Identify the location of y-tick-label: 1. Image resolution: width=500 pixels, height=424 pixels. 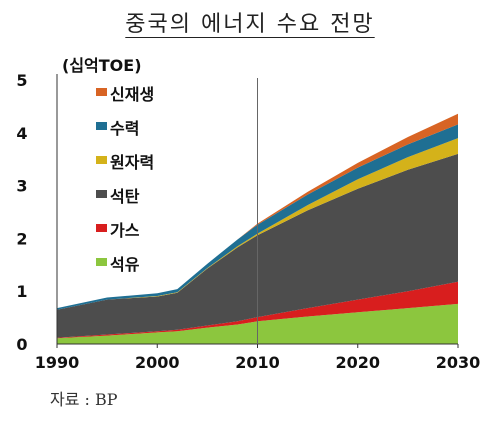
(21, 291).